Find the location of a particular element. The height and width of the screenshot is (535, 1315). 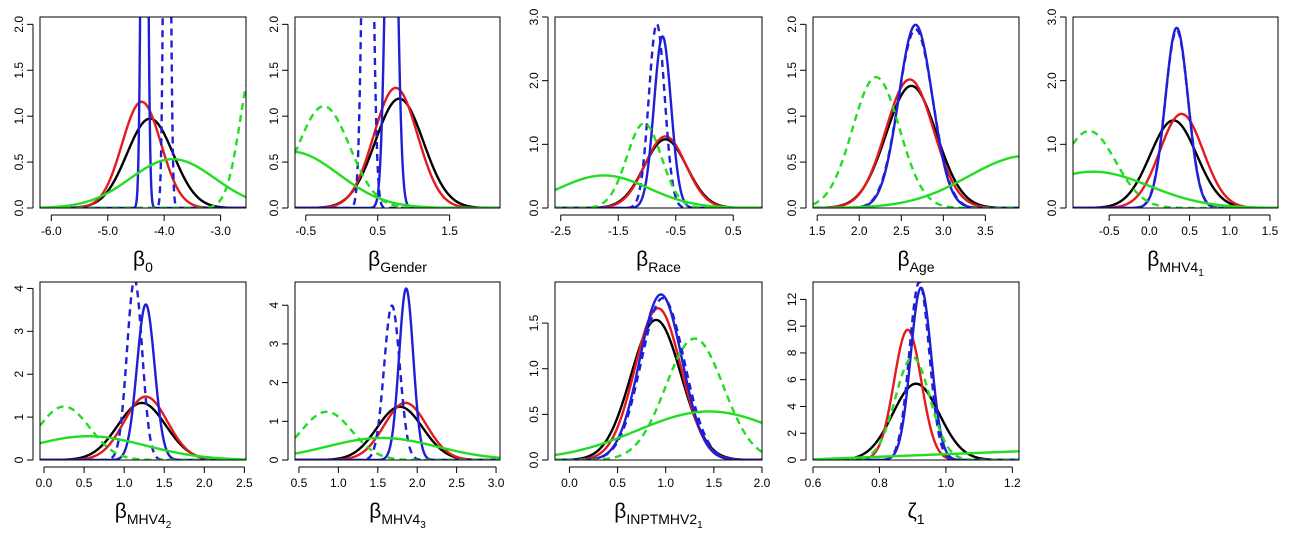

x-axis-title: βINPTMHV21 is located at coordinates (658, 515).